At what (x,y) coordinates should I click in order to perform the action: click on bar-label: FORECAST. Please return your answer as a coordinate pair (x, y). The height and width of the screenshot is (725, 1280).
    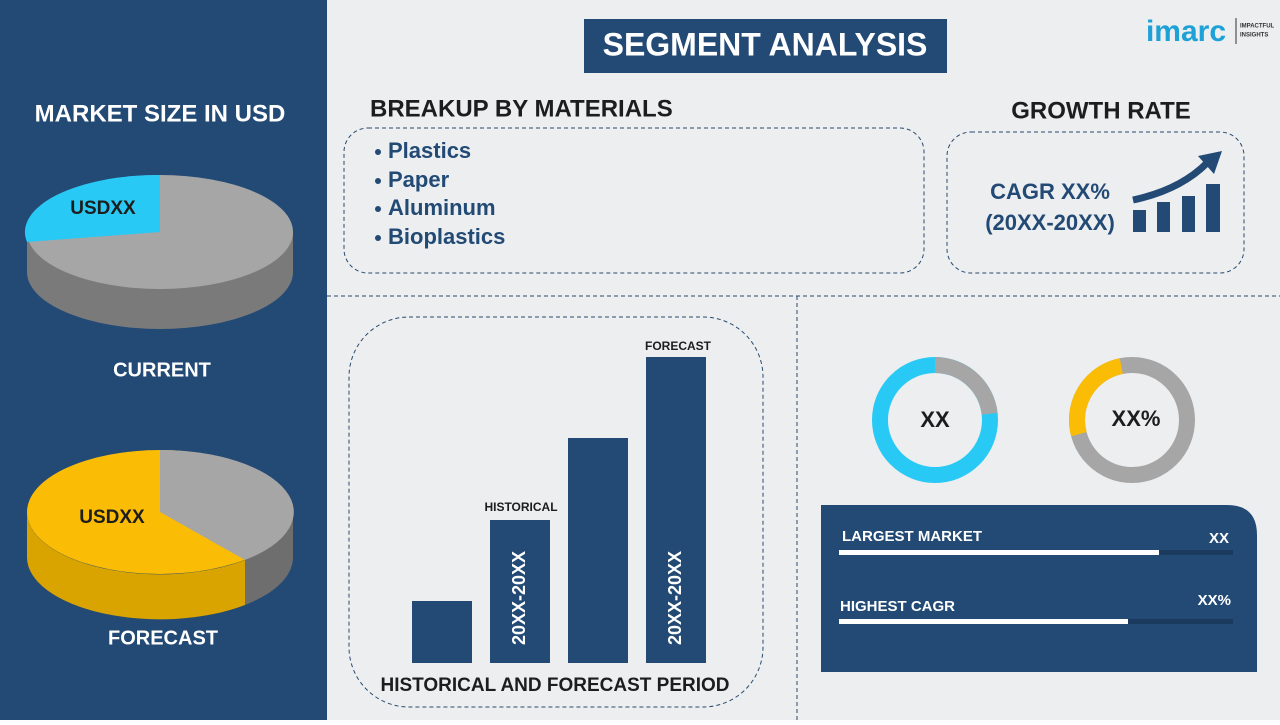
    Looking at the image, I should click on (678, 346).